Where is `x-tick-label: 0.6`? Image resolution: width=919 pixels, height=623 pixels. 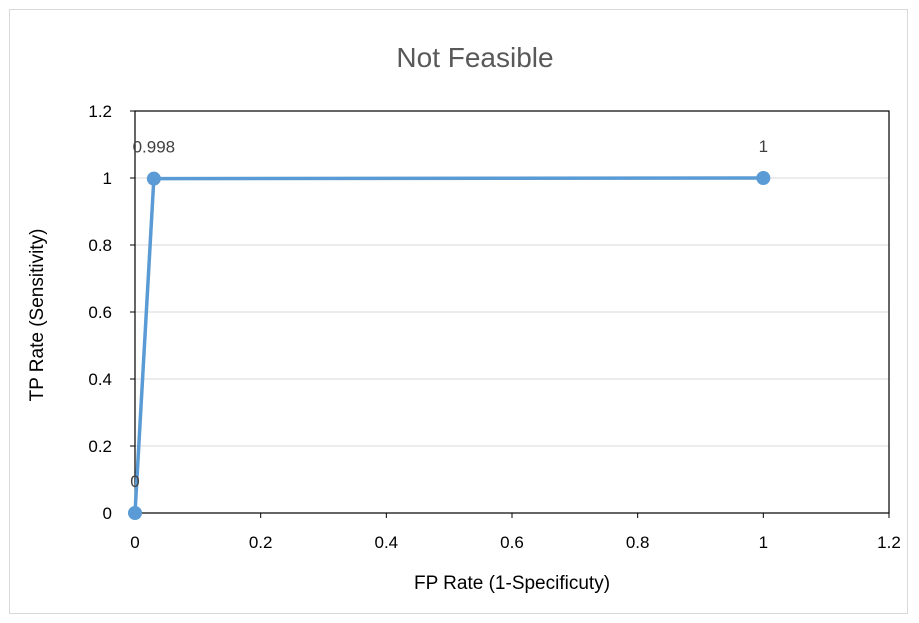 x-tick-label: 0.6 is located at coordinates (512, 542).